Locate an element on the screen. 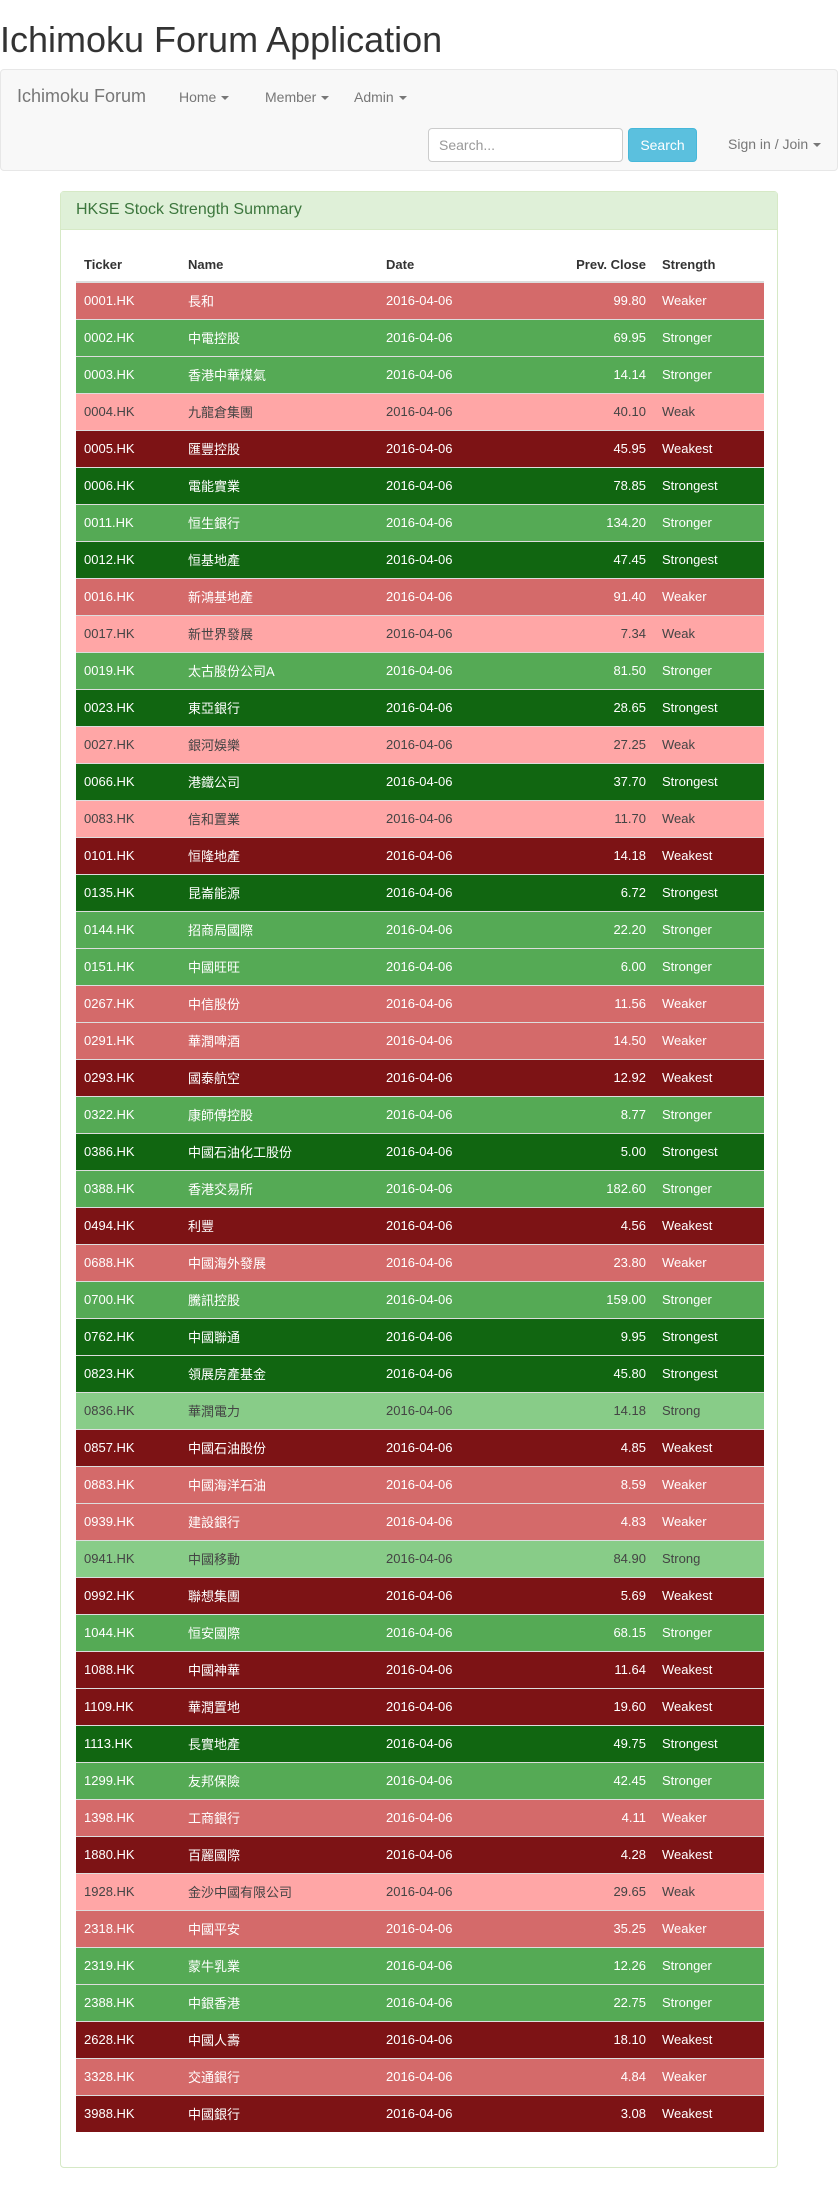 The width and height of the screenshot is (840, 2188). table-row: 0005.HK 匯豐控股 2016-04-06 45.95 Weakest is located at coordinates (420, 448).